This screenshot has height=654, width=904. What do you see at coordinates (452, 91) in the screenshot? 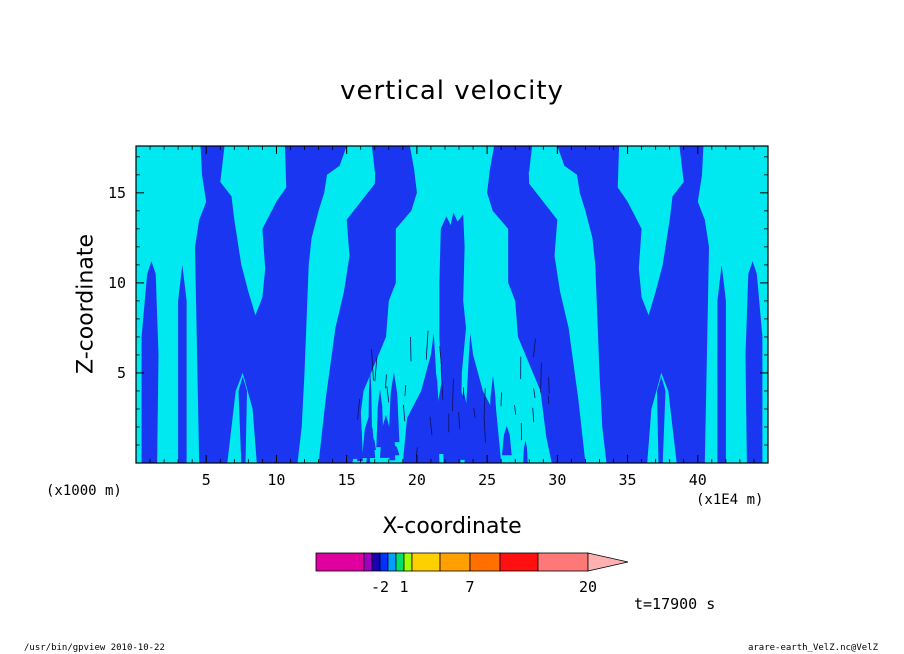
I see `chart-title: vertical velocity` at bounding box center [452, 91].